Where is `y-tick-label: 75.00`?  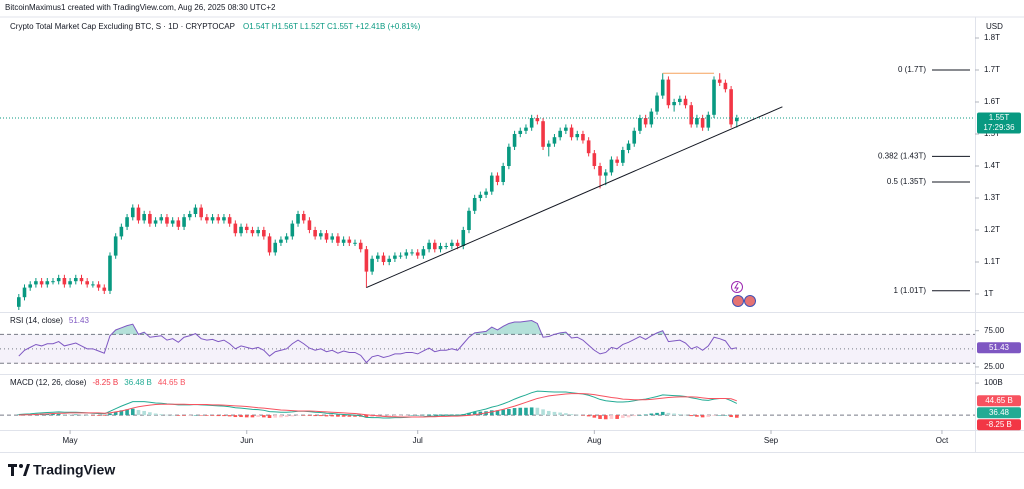 y-tick-label: 75.00 is located at coordinates (994, 330).